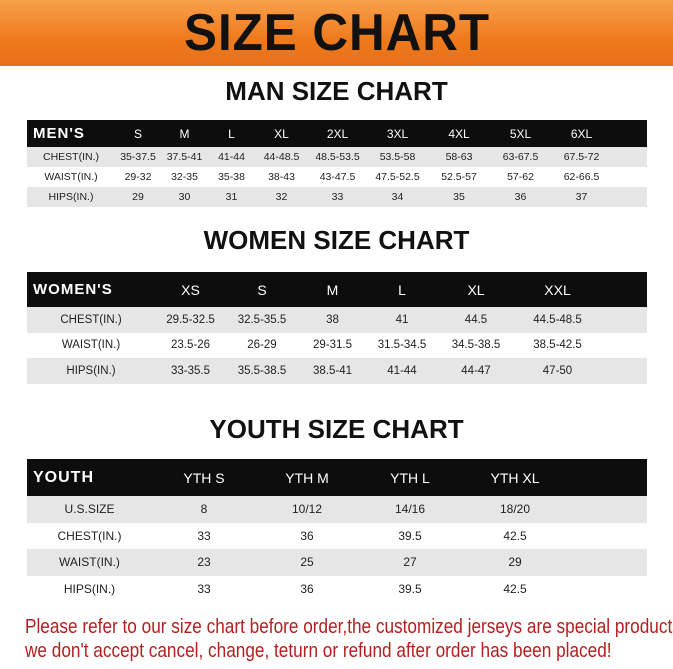 This screenshot has height=669, width=673. Describe the element at coordinates (520, 177) in the screenshot. I see `measurement-cell: 57-62` at that location.